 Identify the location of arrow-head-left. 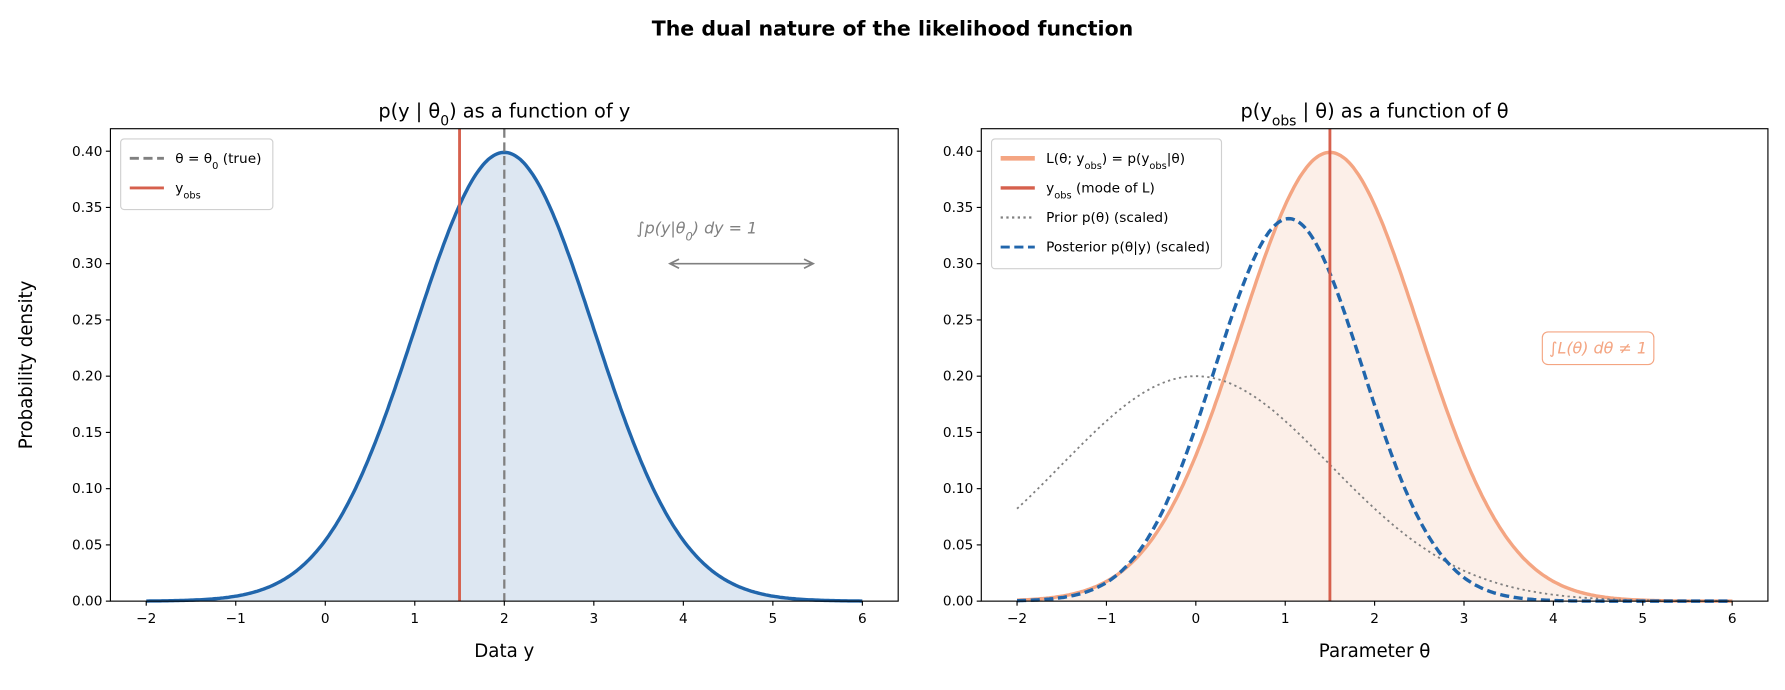
(674, 264).